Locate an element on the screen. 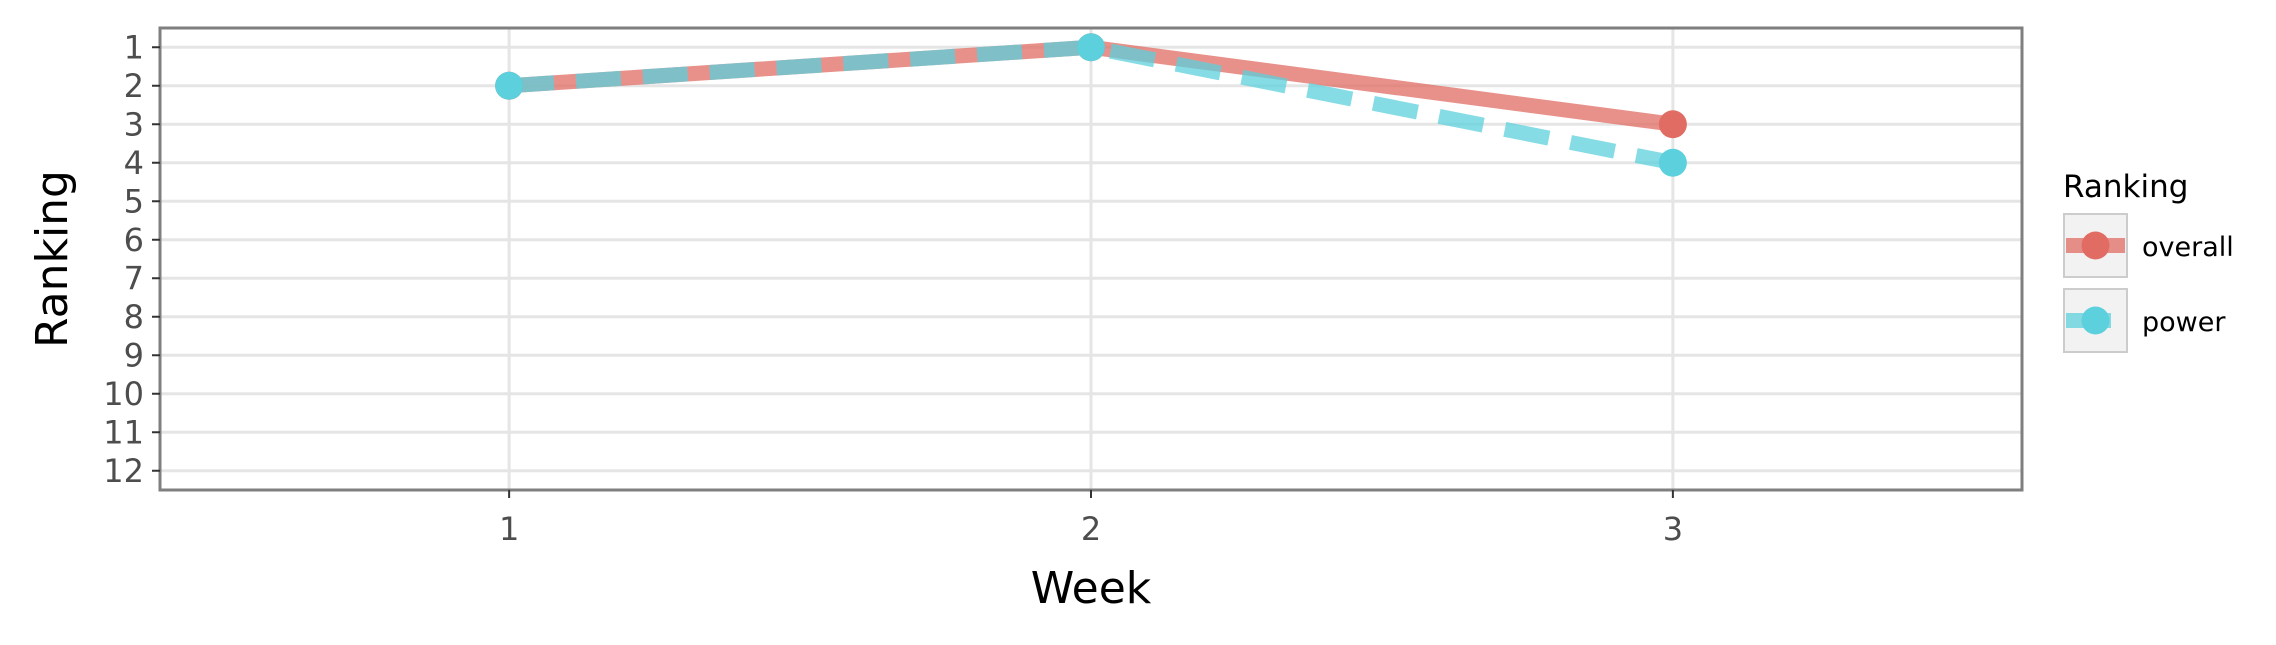  x-axis-title: Week is located at coordinates (1091, 588).